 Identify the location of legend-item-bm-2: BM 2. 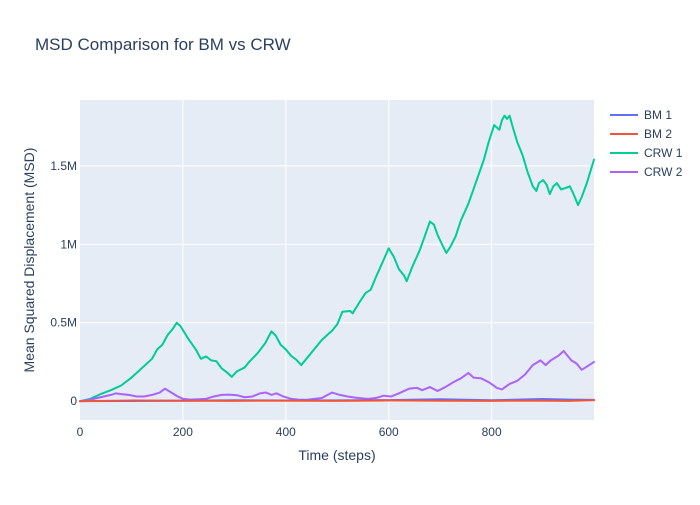
(641, 134).